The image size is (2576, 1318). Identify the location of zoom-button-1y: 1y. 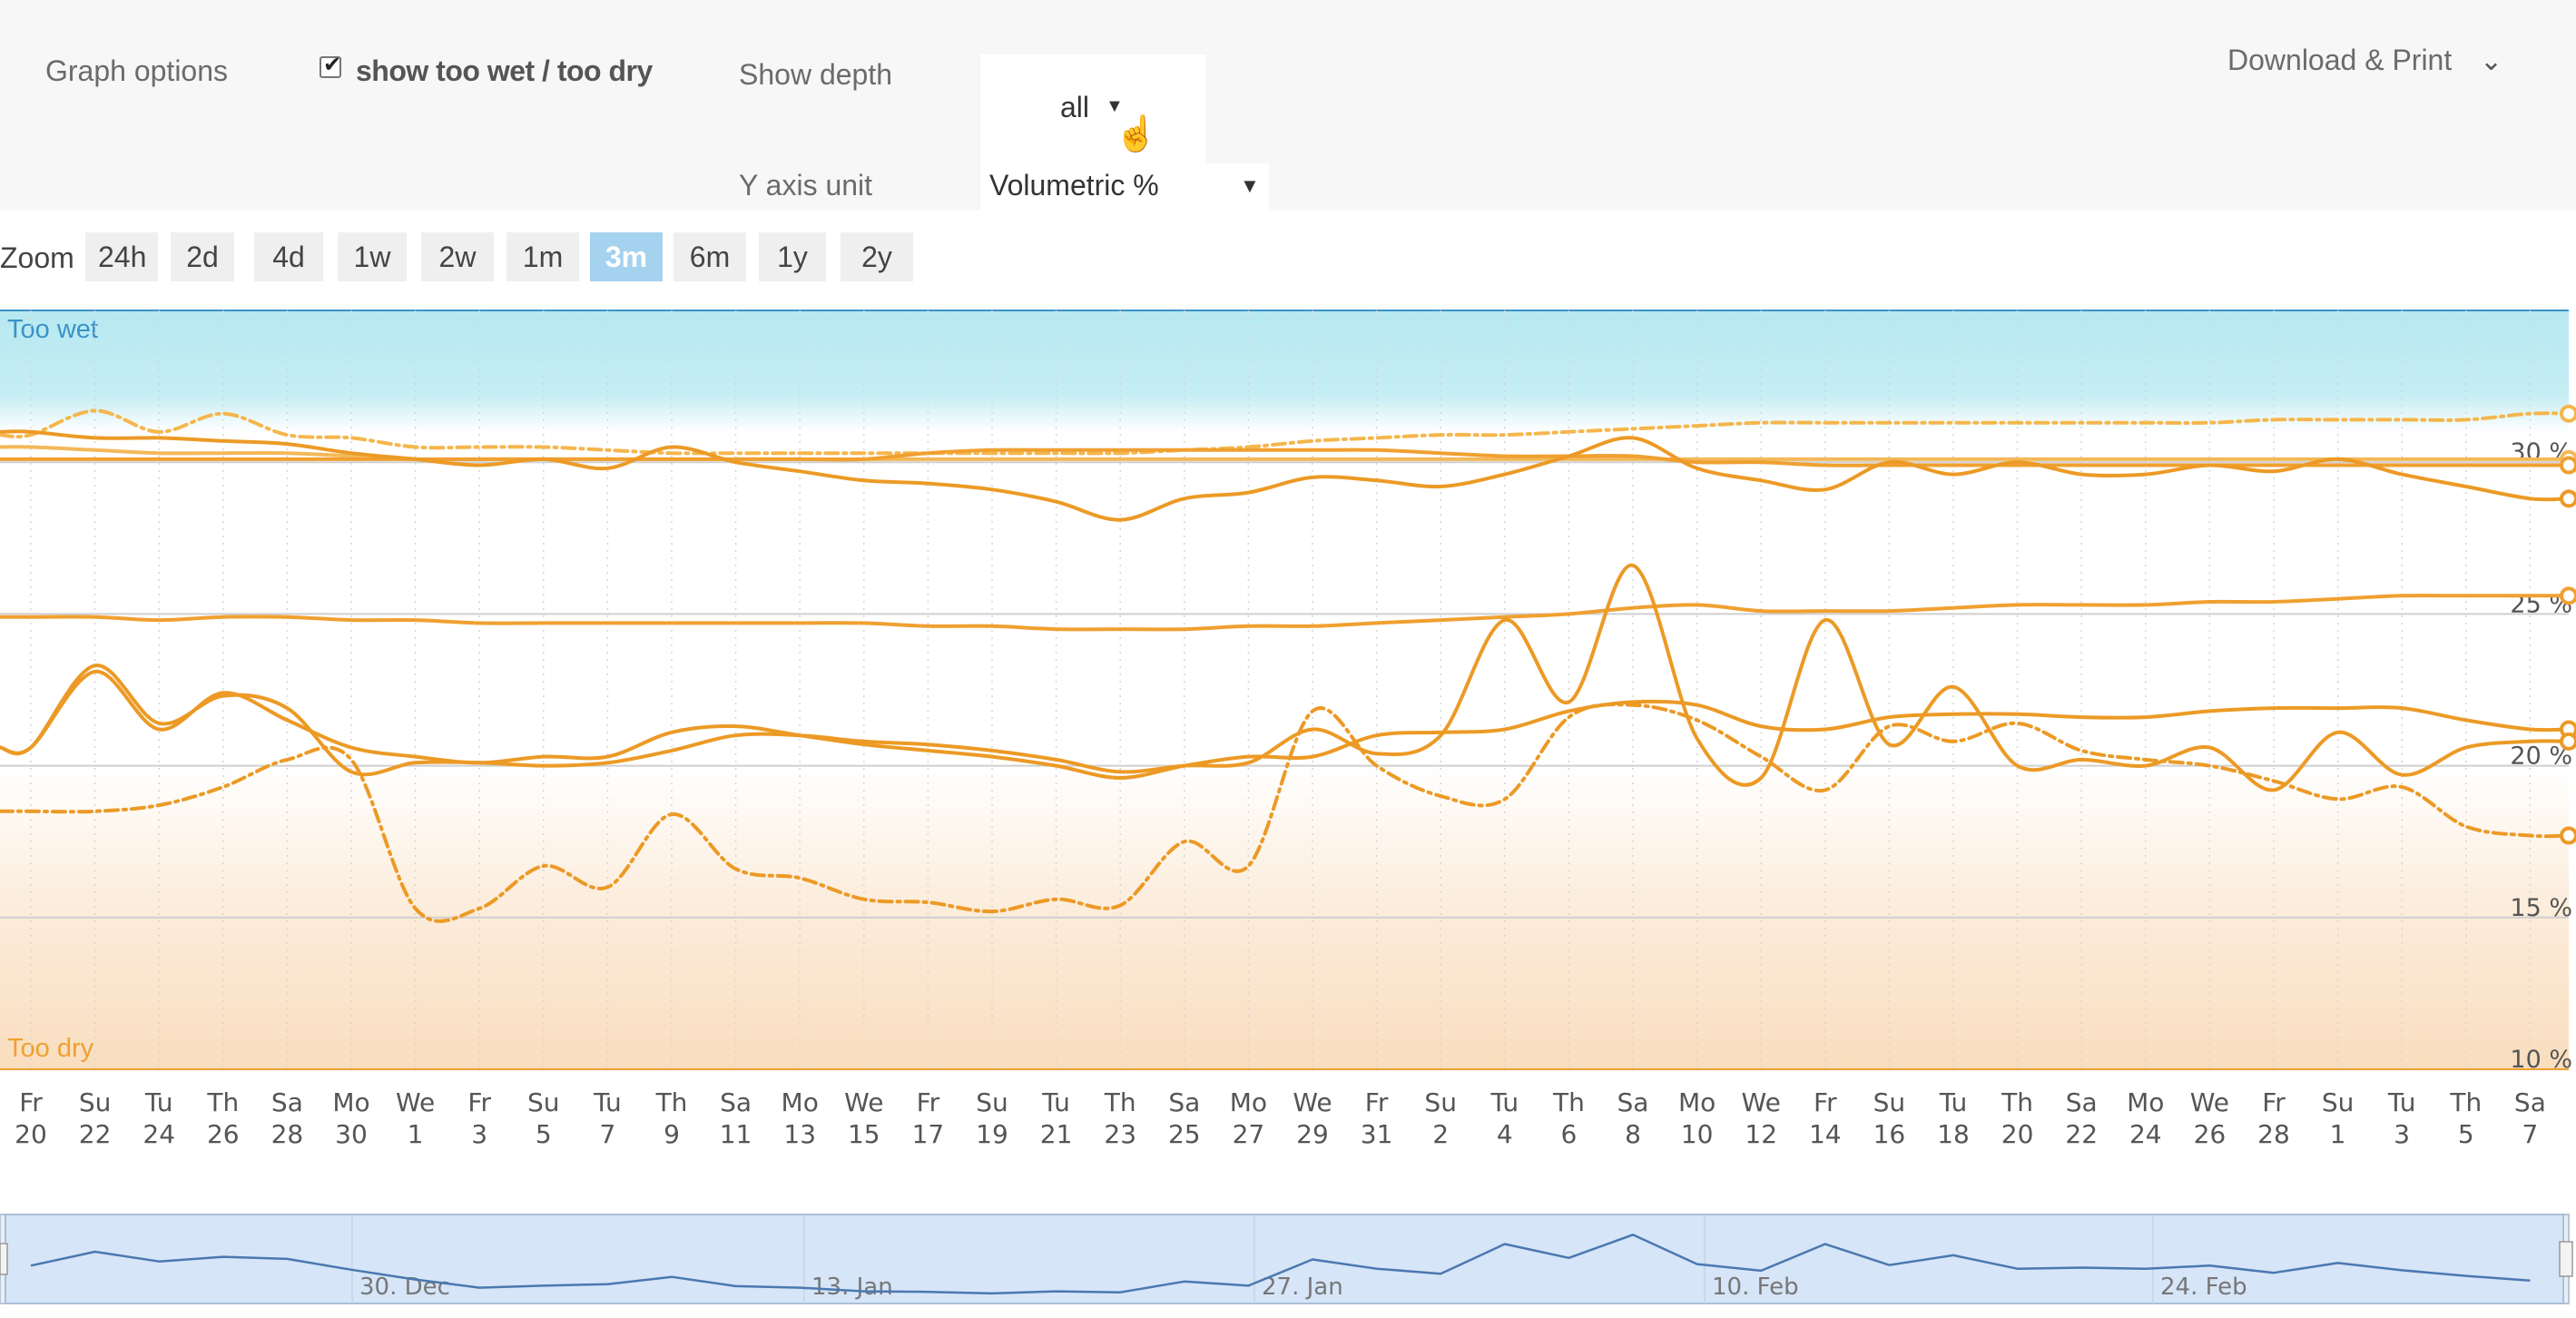
(792, 256).